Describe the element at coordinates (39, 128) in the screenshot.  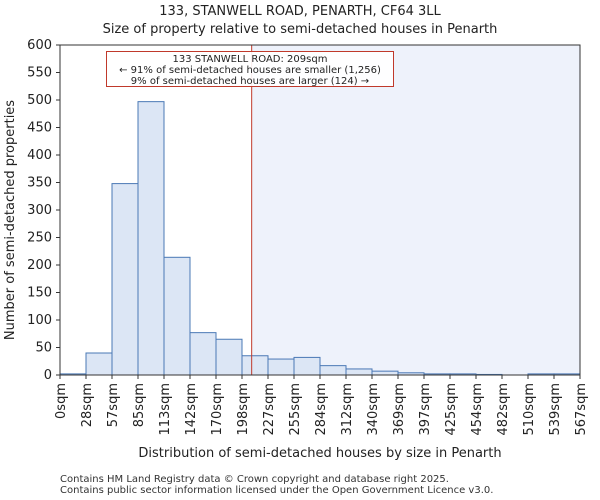
I see `y-tick-label: 450` at that location.